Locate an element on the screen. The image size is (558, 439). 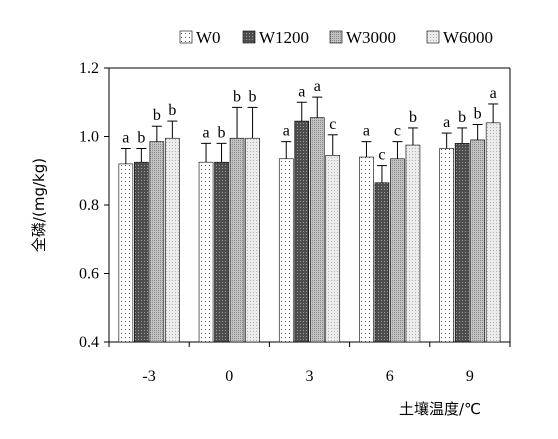
legend-label-w6000: W6000 is located at coordinates (468, 37).